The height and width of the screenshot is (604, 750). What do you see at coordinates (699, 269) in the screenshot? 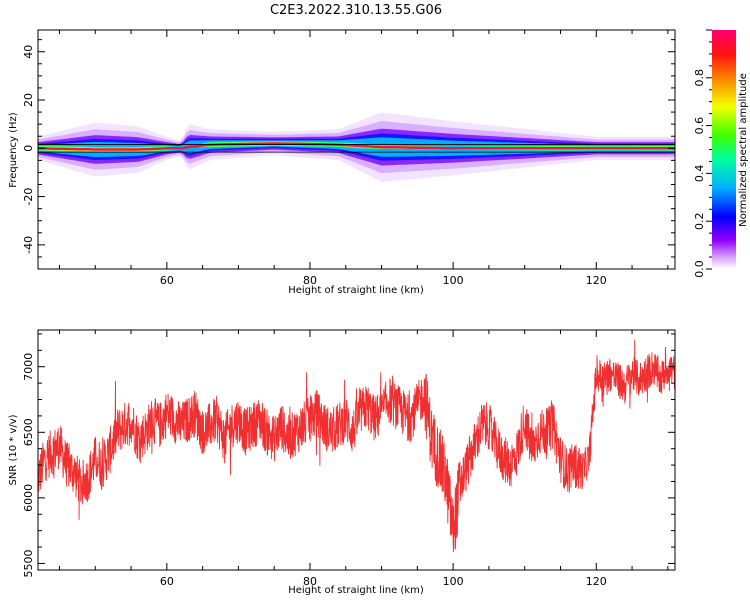
I see `colorbar-tick-label: 0.0` at bounding box center [699, 269].